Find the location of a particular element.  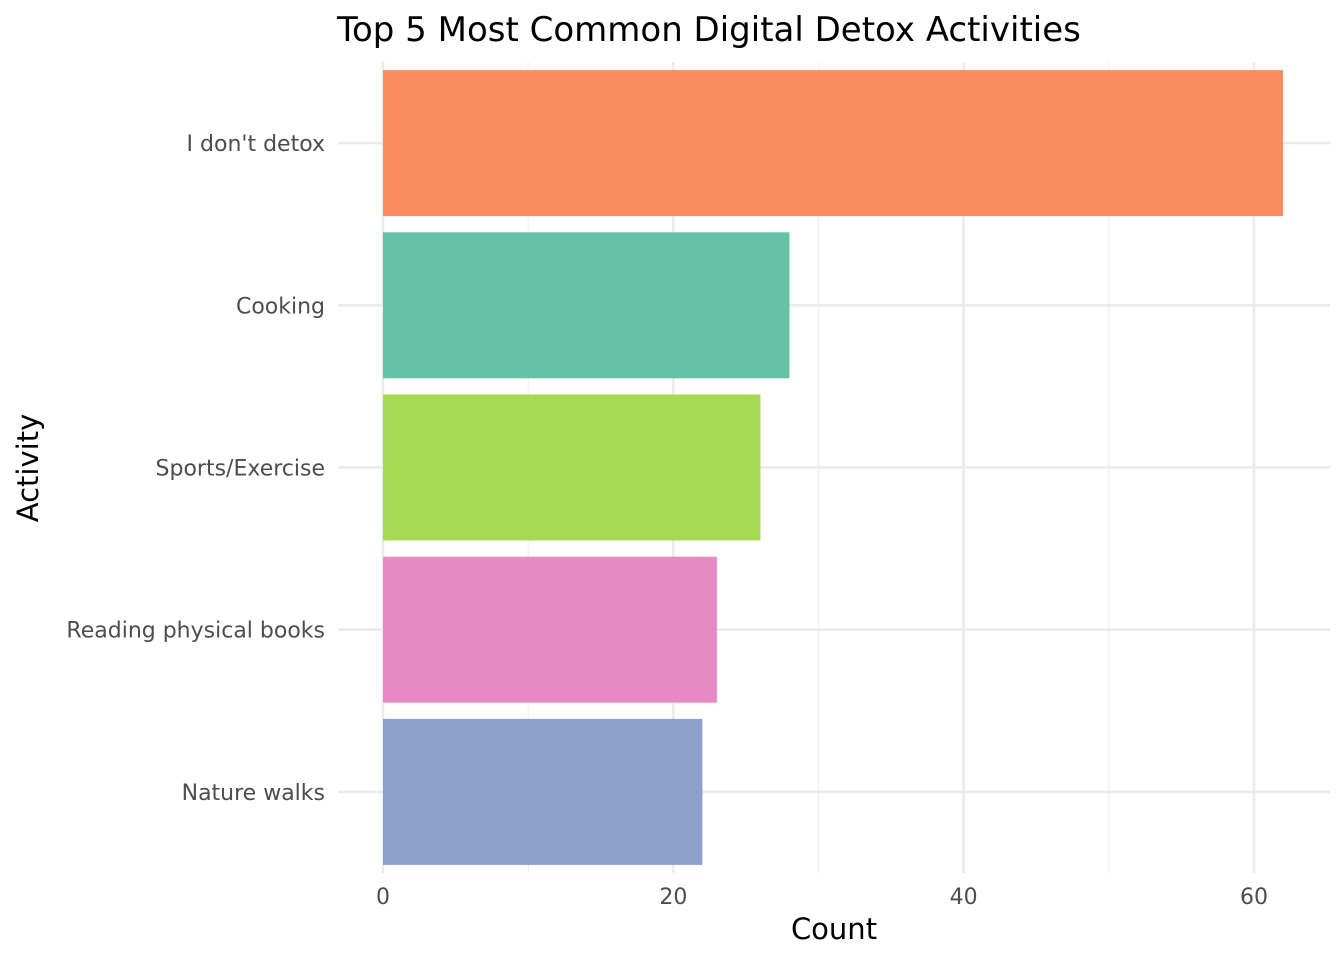

y-tick-label: Sports/Exercise is located at coordinates (240, 469).